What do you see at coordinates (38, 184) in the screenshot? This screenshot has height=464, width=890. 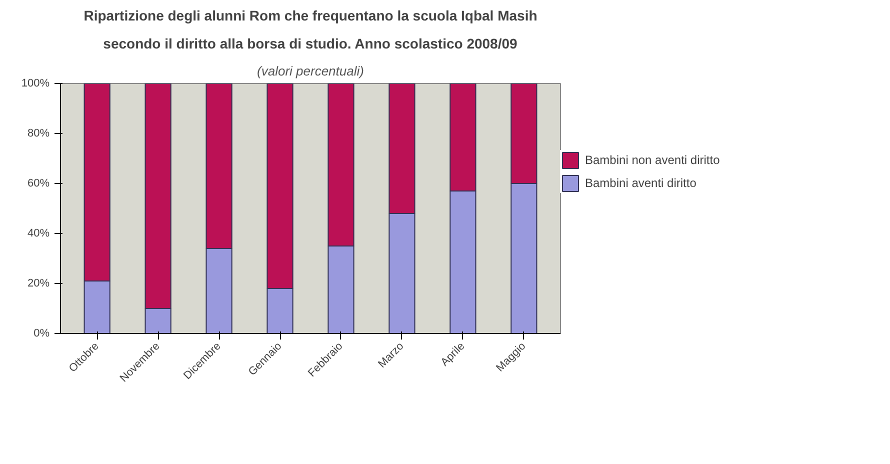 I see `y-tick-label: 60%` at bounding box center [38, 184].